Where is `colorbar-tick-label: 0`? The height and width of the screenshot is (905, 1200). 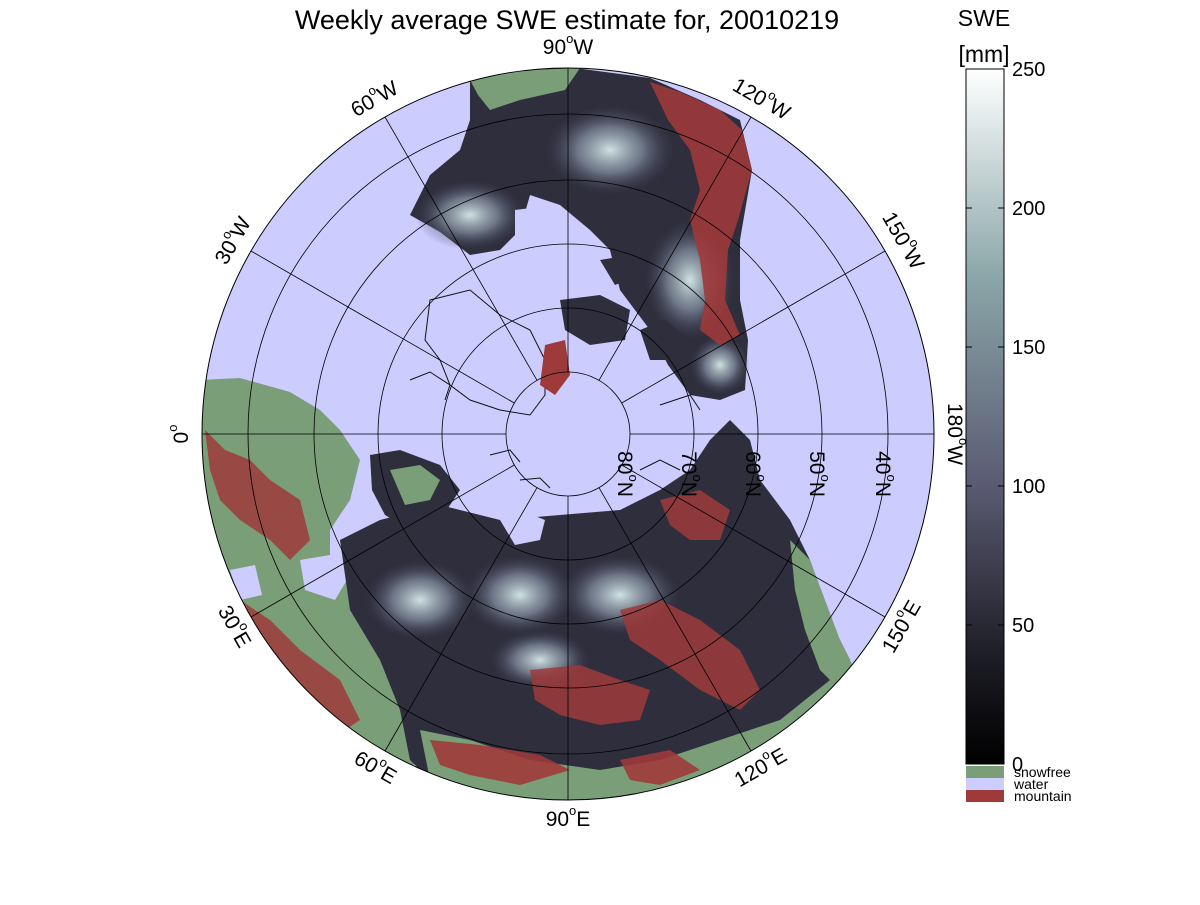 colorbar-tick-label: 0 is located at coordinates (1017, 765).